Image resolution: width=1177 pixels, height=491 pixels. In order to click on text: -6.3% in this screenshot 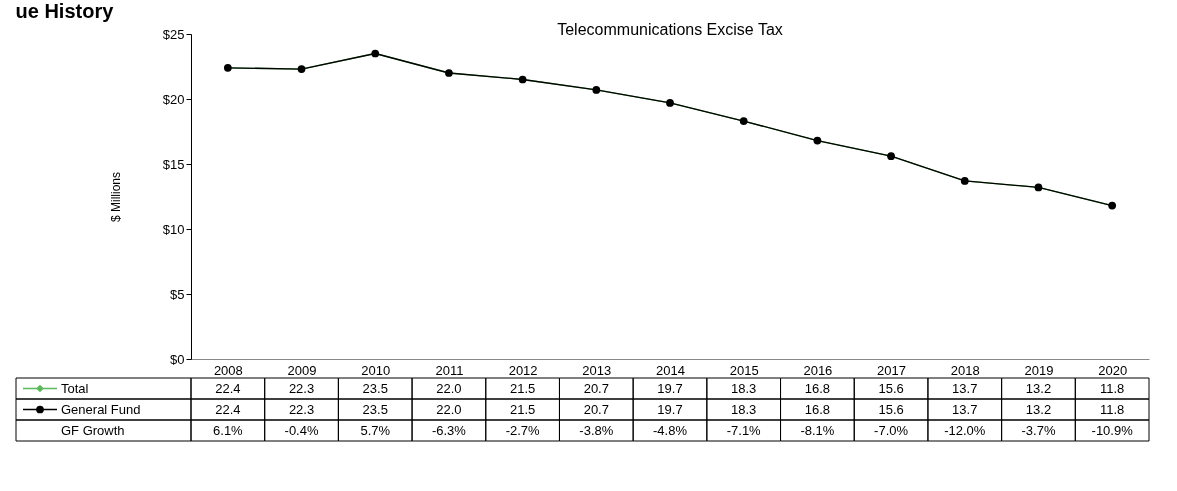, I will do `click(449, 430)`.